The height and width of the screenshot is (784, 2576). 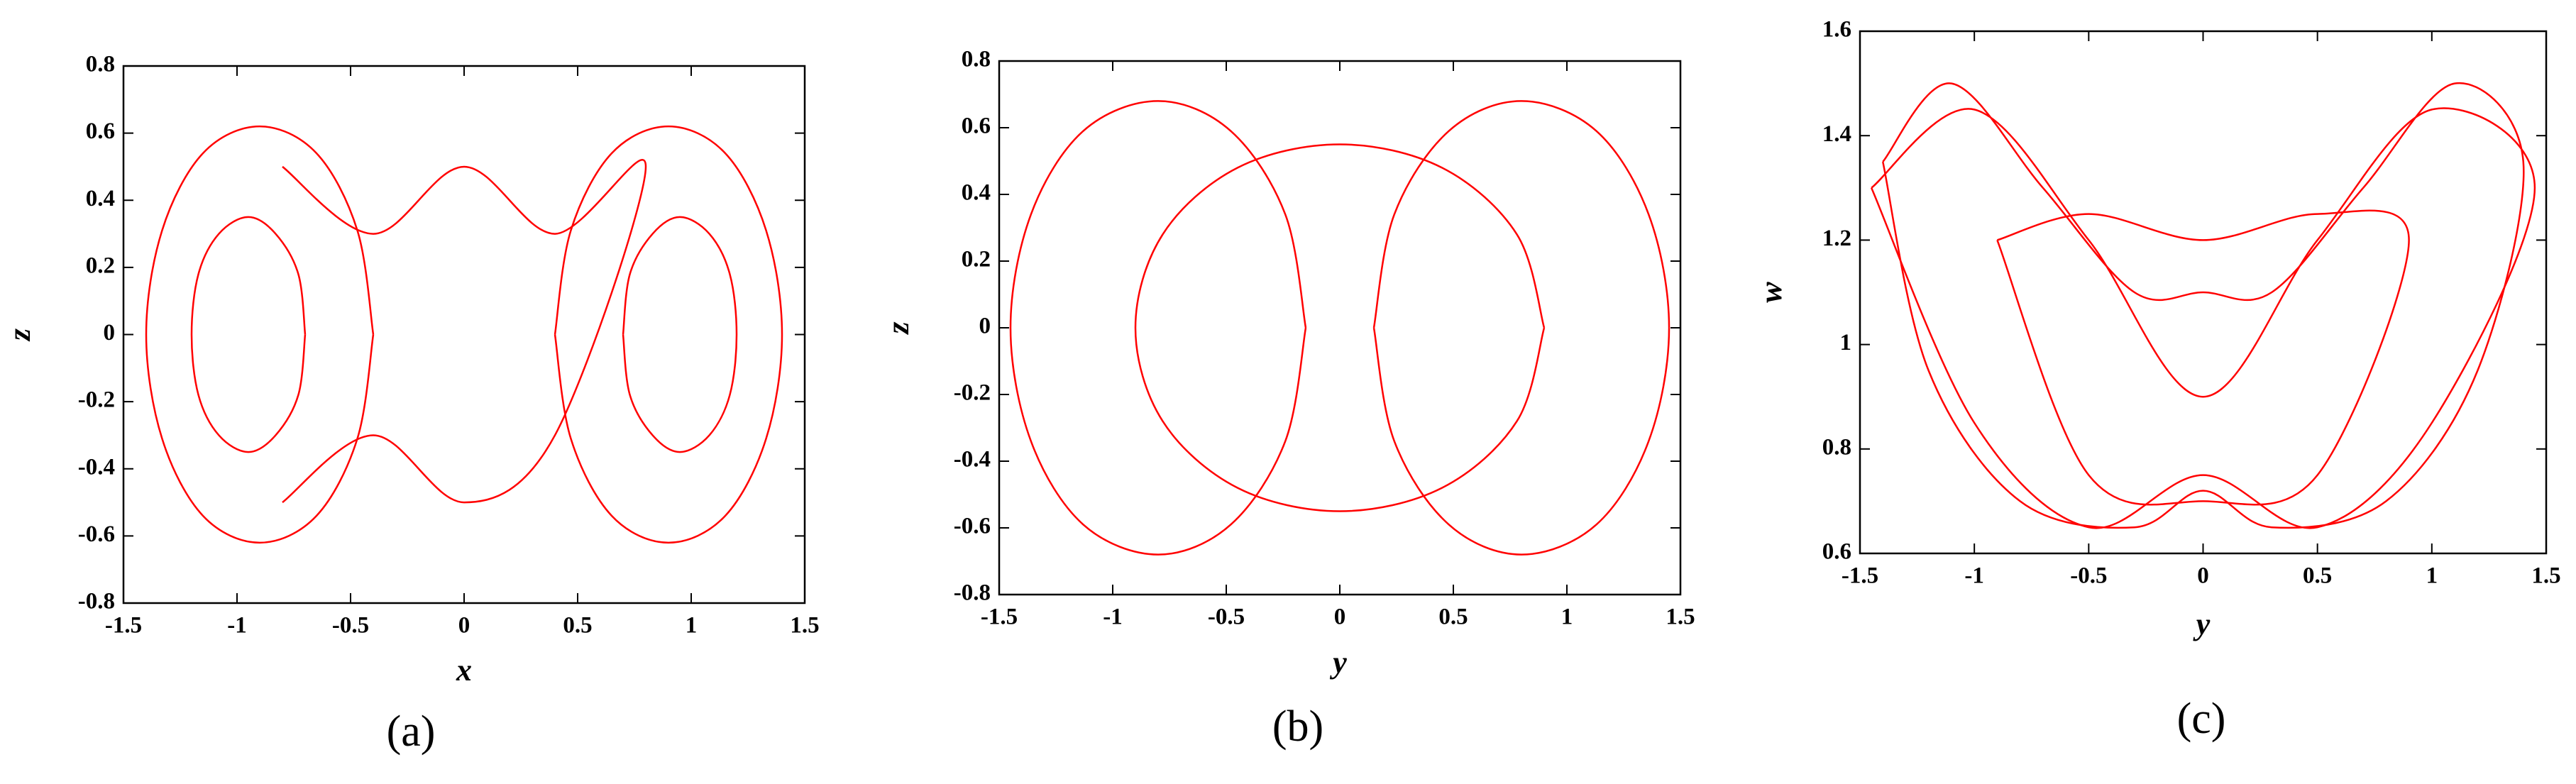 What do you see at coordinates (2201, 719) in the screenshot?
I see `panel-caption: (c)` at bounding box center [2201, 719].